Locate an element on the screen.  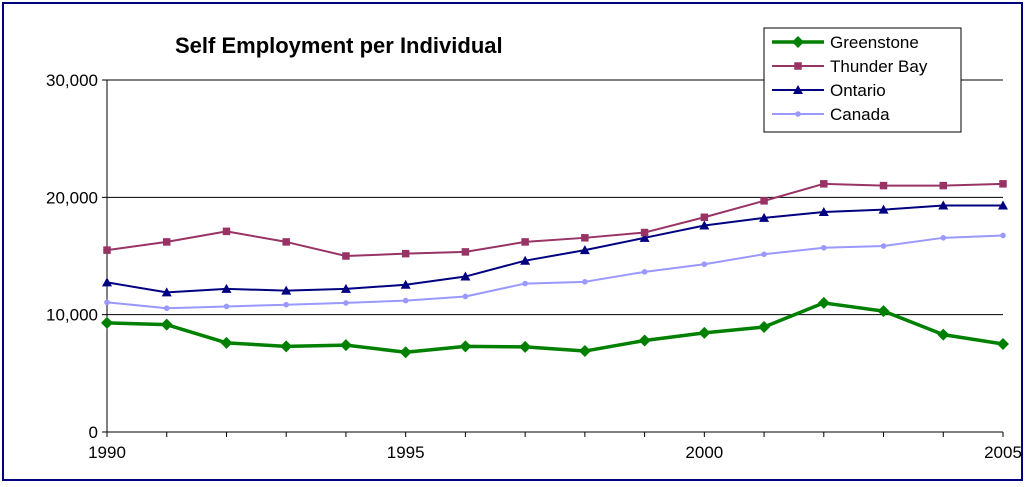
legend-label: Thunder Bay is located at coordinates (879, 66).